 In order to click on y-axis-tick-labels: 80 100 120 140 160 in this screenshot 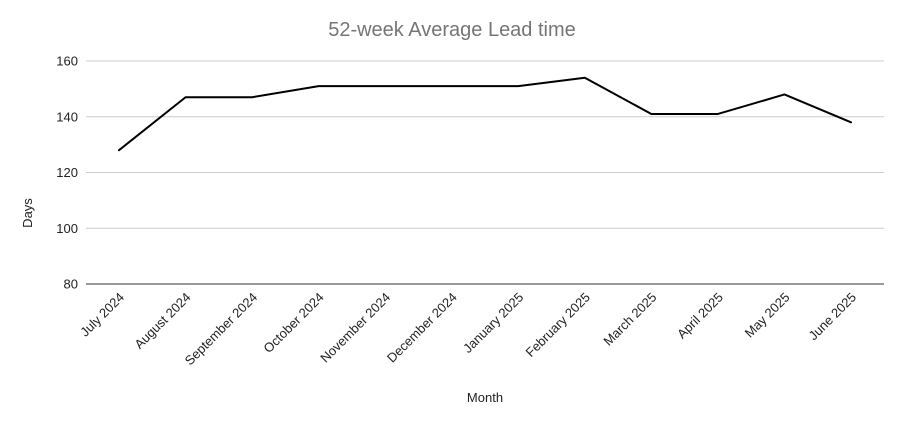, I will do `click(67, 173)`.